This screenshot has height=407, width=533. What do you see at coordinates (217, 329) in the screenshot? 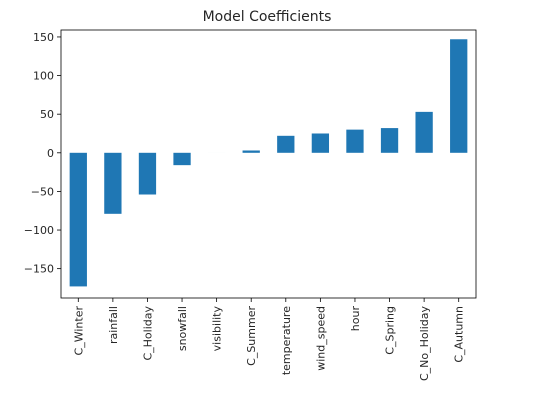
I see `x-tick-label: visibility` at bounding box center [217, 329].